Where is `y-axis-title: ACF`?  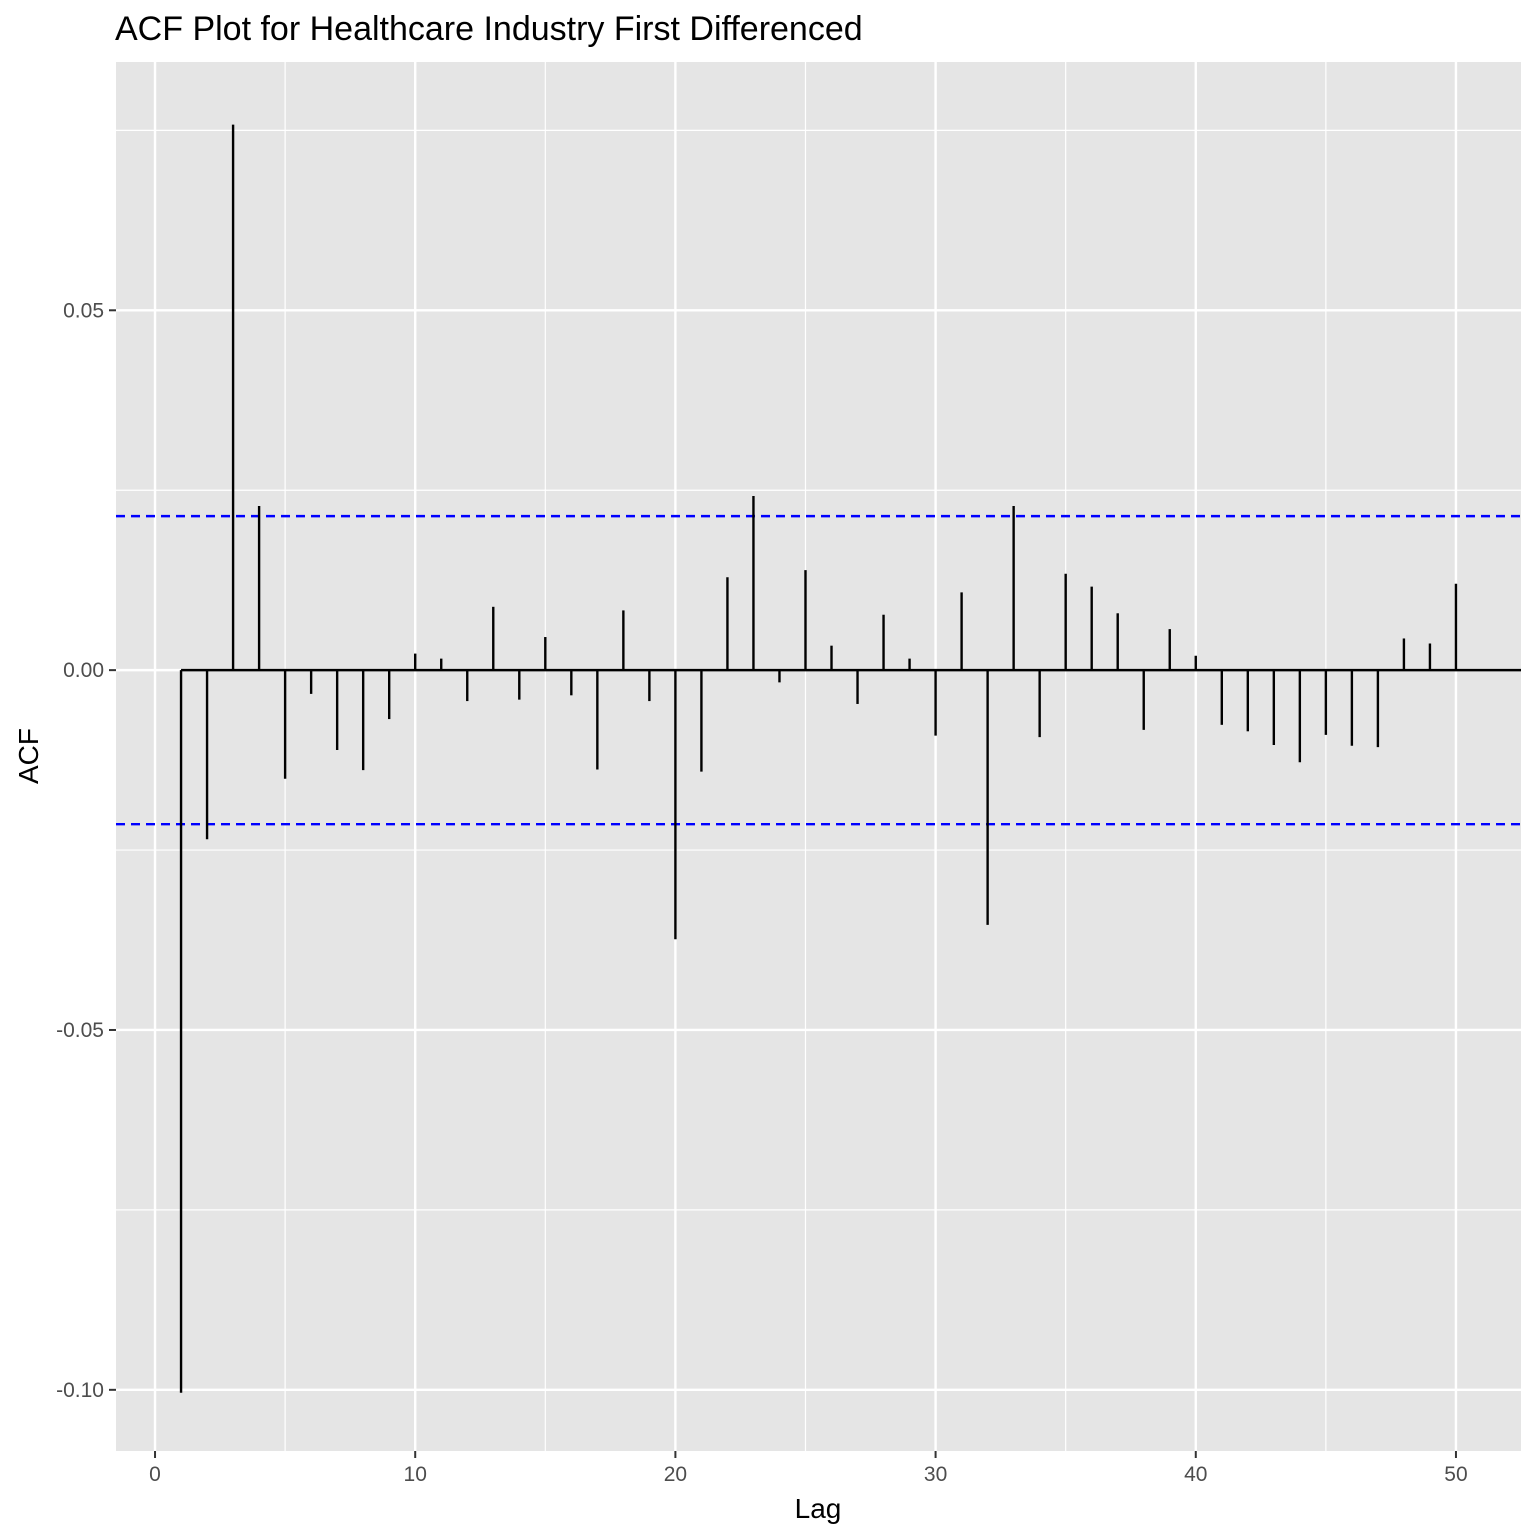 y-axis-title: ACF is located at coordinates (28, 756).